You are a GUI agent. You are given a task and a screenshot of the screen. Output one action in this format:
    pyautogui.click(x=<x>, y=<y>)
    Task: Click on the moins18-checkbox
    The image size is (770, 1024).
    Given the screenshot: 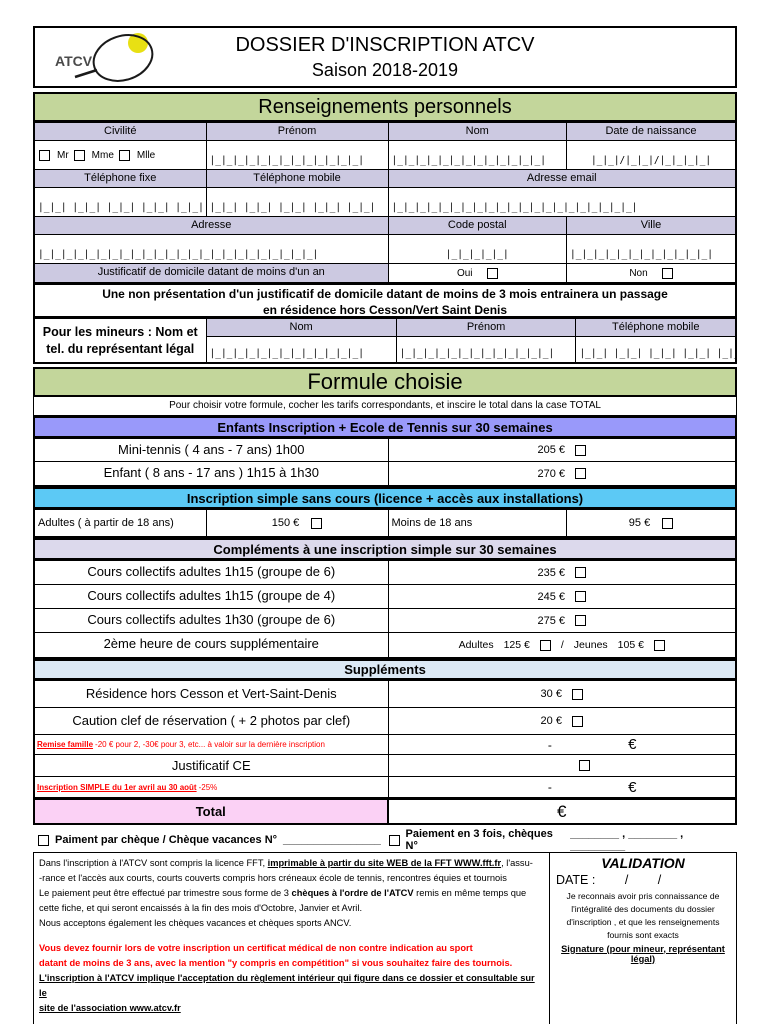 What is the action you would take?
    pyautogui.click(x=668, y=523)
    